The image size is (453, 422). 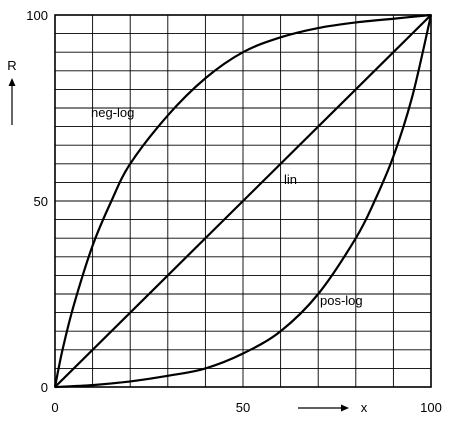 I want to click on series-label-lin: lin, so click(x=290, y=179).